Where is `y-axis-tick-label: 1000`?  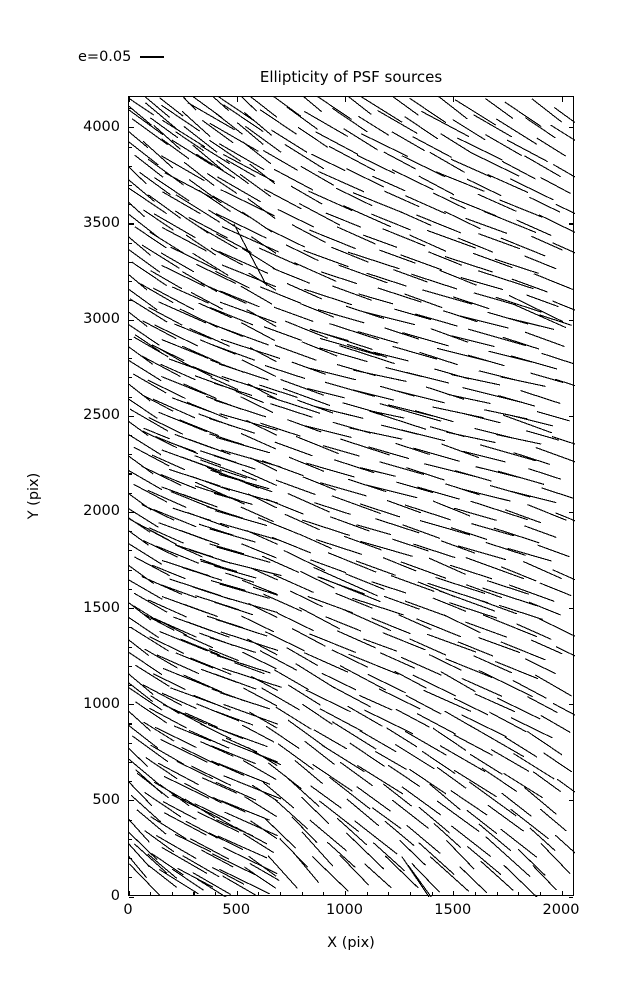 y-axis-tick-label: 1000 is located at coordinates (101, 703).